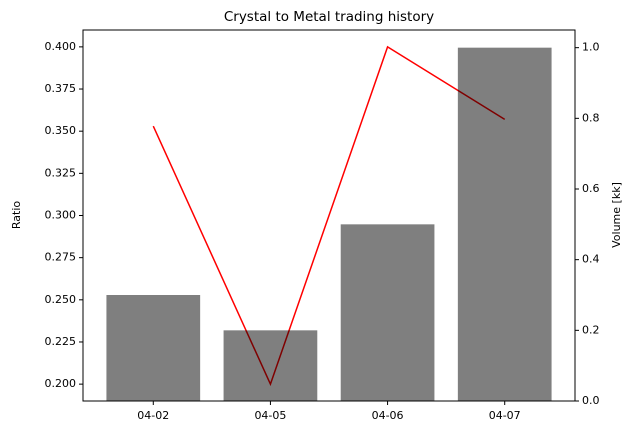 The image size is (635, 435). What do you see at coordinates (591, 117) in the screenshot?
I see `y2-tick-label: 0.8` at bounding box center [591, 117].